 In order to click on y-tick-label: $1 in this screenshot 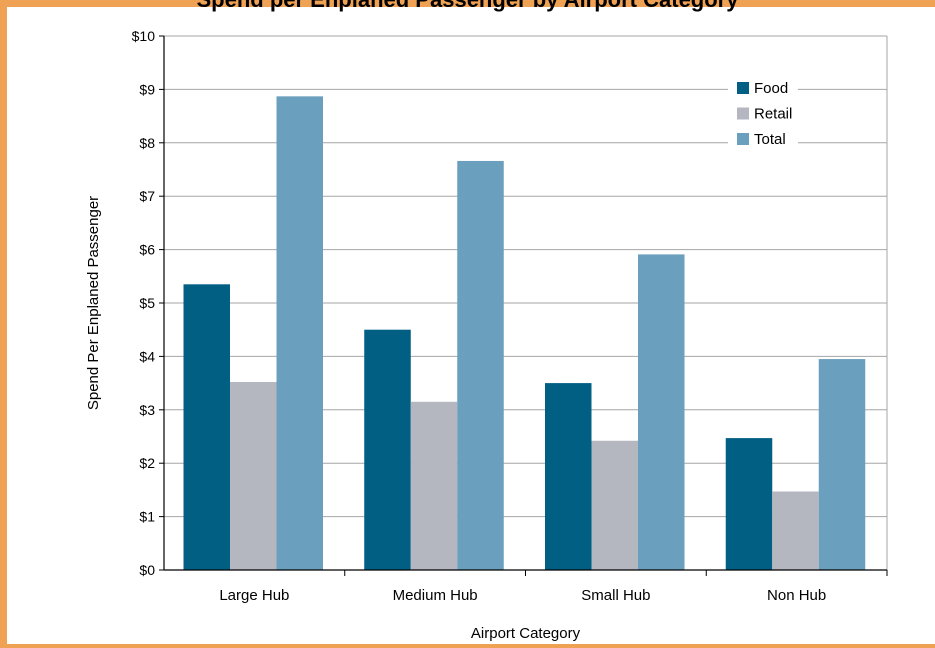, I will do `click(147, 517)`.